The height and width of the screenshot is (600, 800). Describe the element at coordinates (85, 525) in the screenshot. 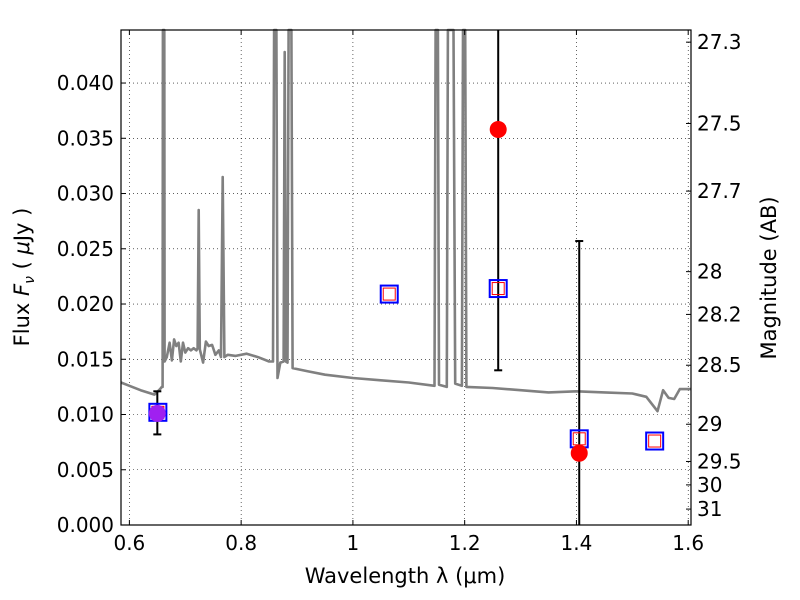

I see `y-tick-label: 0.000` at that location.